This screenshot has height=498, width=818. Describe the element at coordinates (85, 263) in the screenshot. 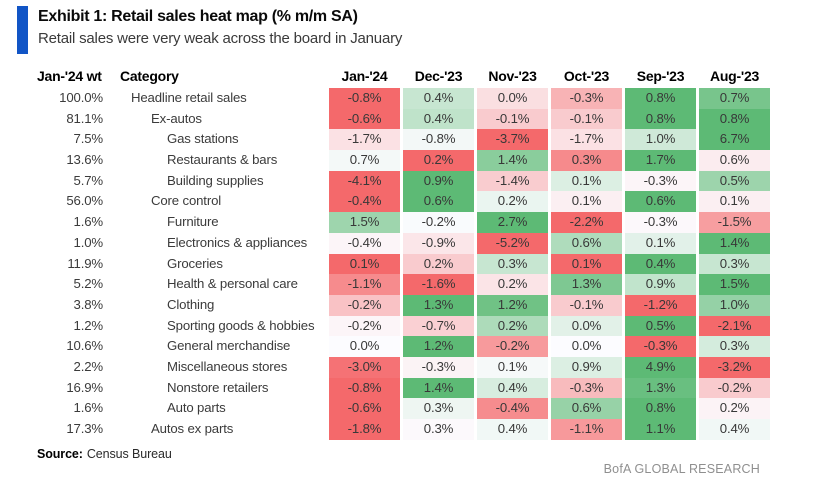

I see `weight-cell: 11.9%` at that location.